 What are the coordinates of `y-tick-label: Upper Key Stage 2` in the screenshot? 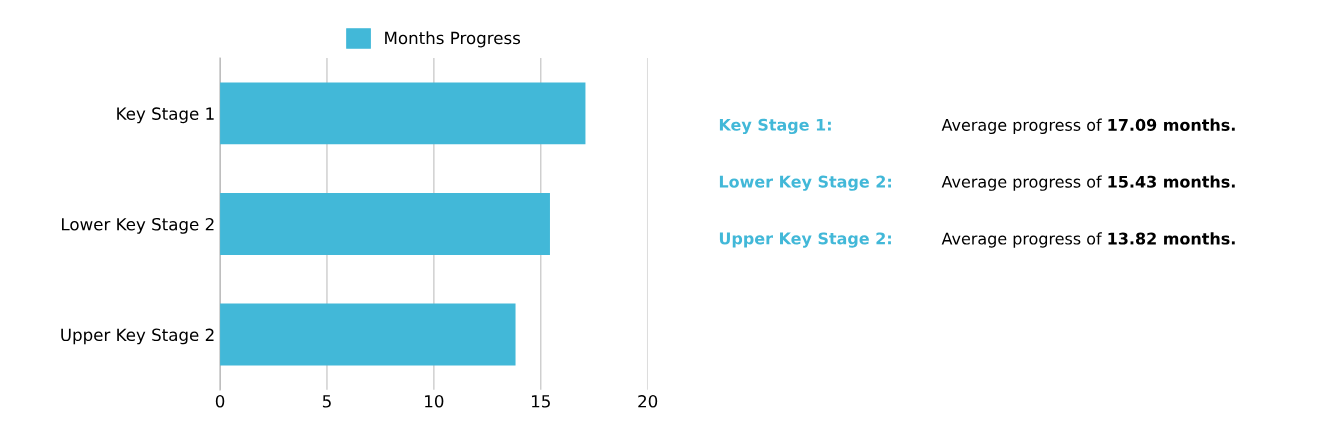 It's located at (137, 336).